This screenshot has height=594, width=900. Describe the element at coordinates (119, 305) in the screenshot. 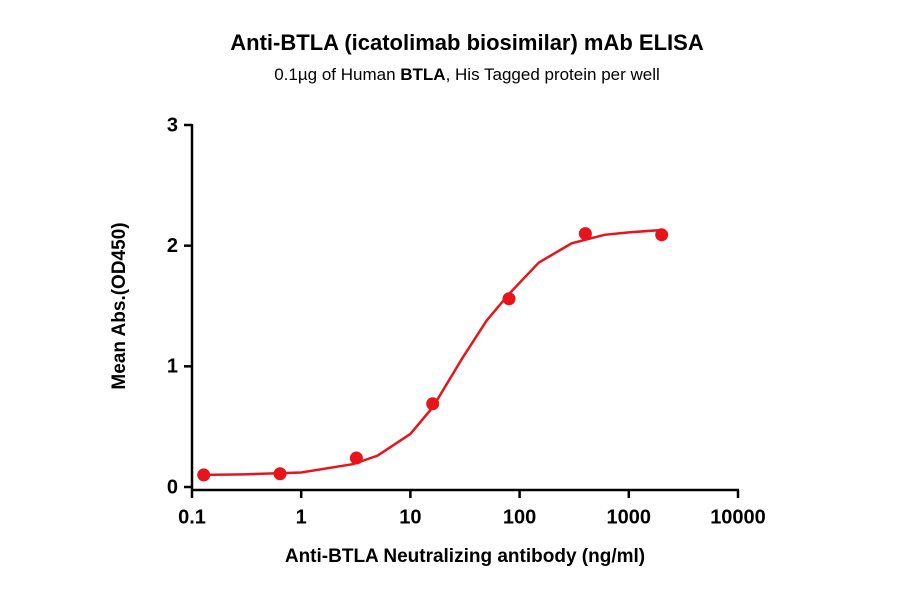

I see `y-axis-label: Mean Abs.(OD450)` at that location.